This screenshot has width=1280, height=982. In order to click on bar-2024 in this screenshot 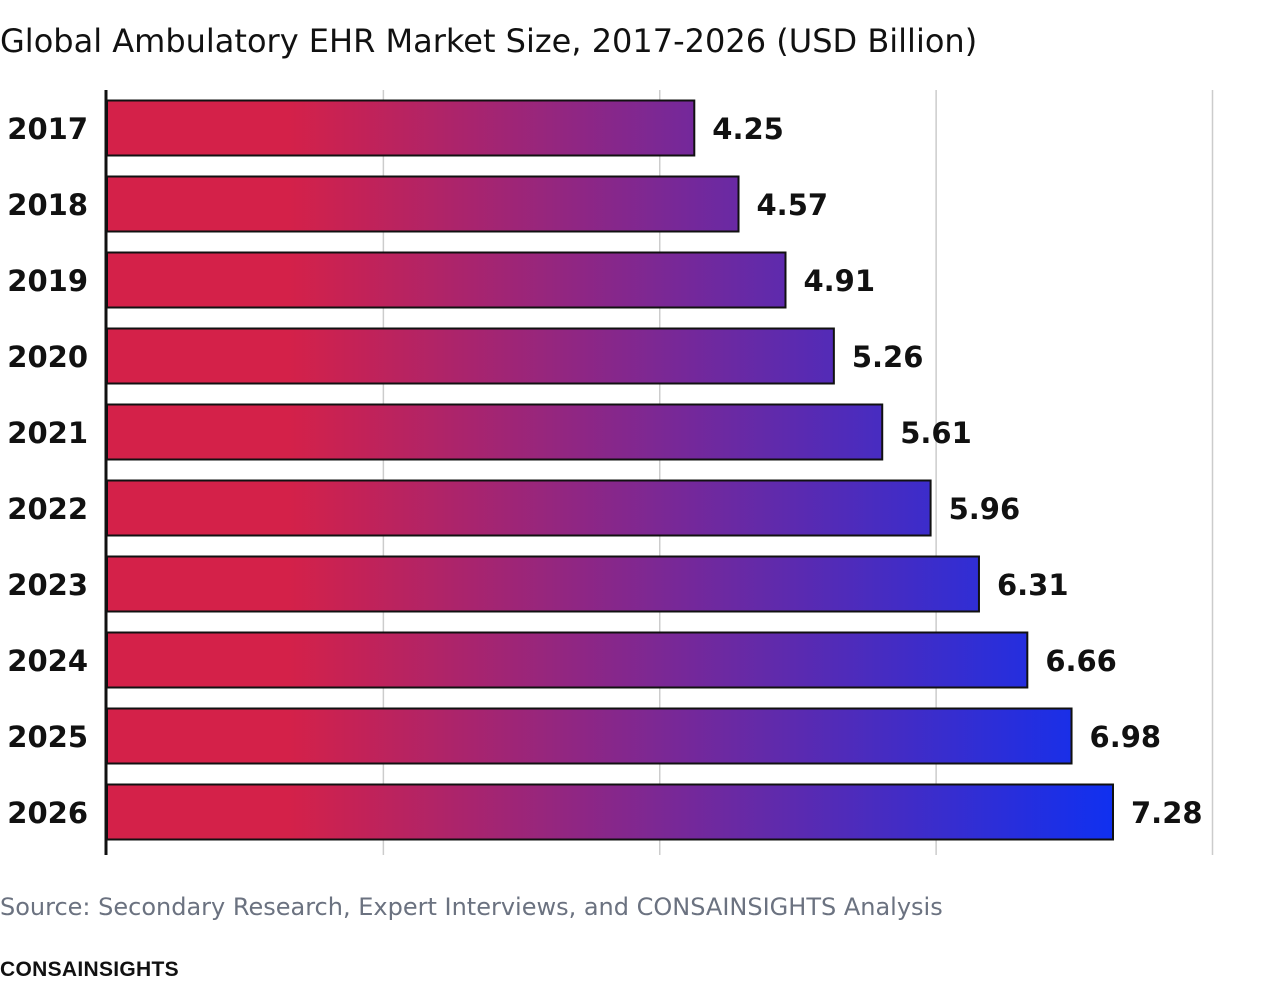, I will do `click(567, 660)`.